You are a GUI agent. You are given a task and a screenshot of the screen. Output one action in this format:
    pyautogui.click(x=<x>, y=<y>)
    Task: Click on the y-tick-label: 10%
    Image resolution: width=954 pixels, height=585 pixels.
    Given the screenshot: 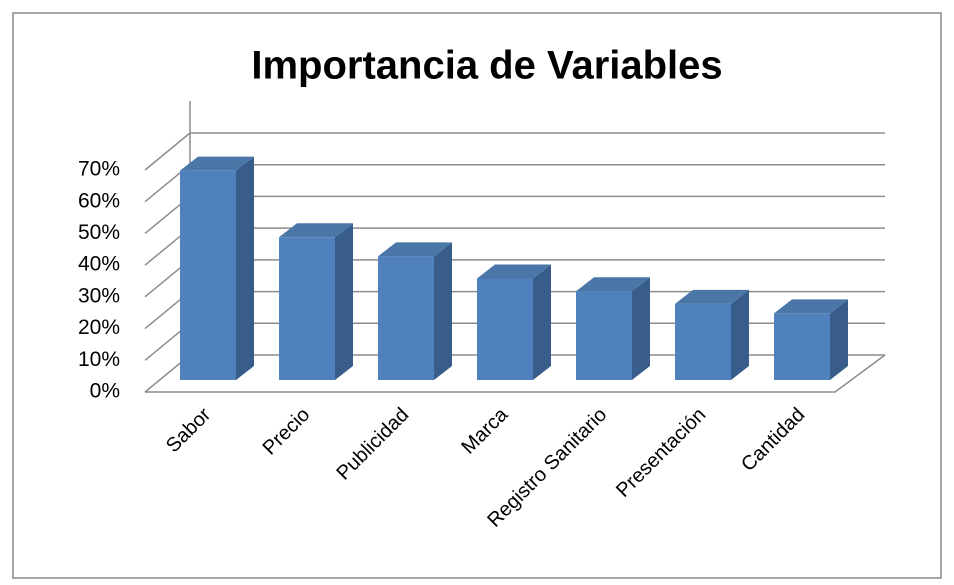 What is the action you would take?
    pyautogui.click(x=99, y=359)
    